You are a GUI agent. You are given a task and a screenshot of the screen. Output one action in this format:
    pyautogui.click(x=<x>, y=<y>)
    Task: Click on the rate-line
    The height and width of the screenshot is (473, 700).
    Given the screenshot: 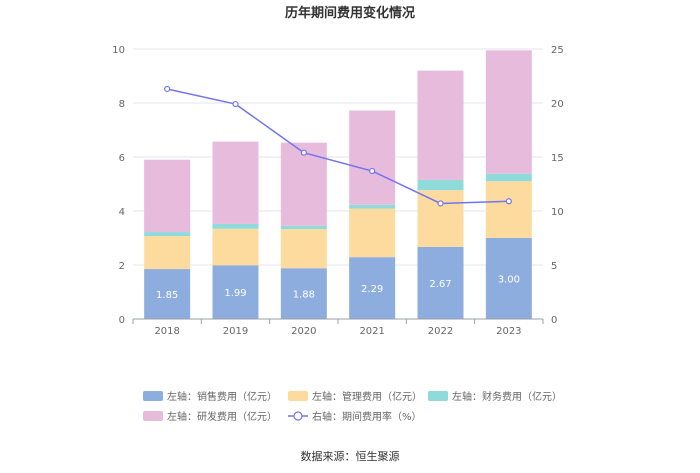 What is the action you would take?
    pyautogui.click(x=338, y=146)
    